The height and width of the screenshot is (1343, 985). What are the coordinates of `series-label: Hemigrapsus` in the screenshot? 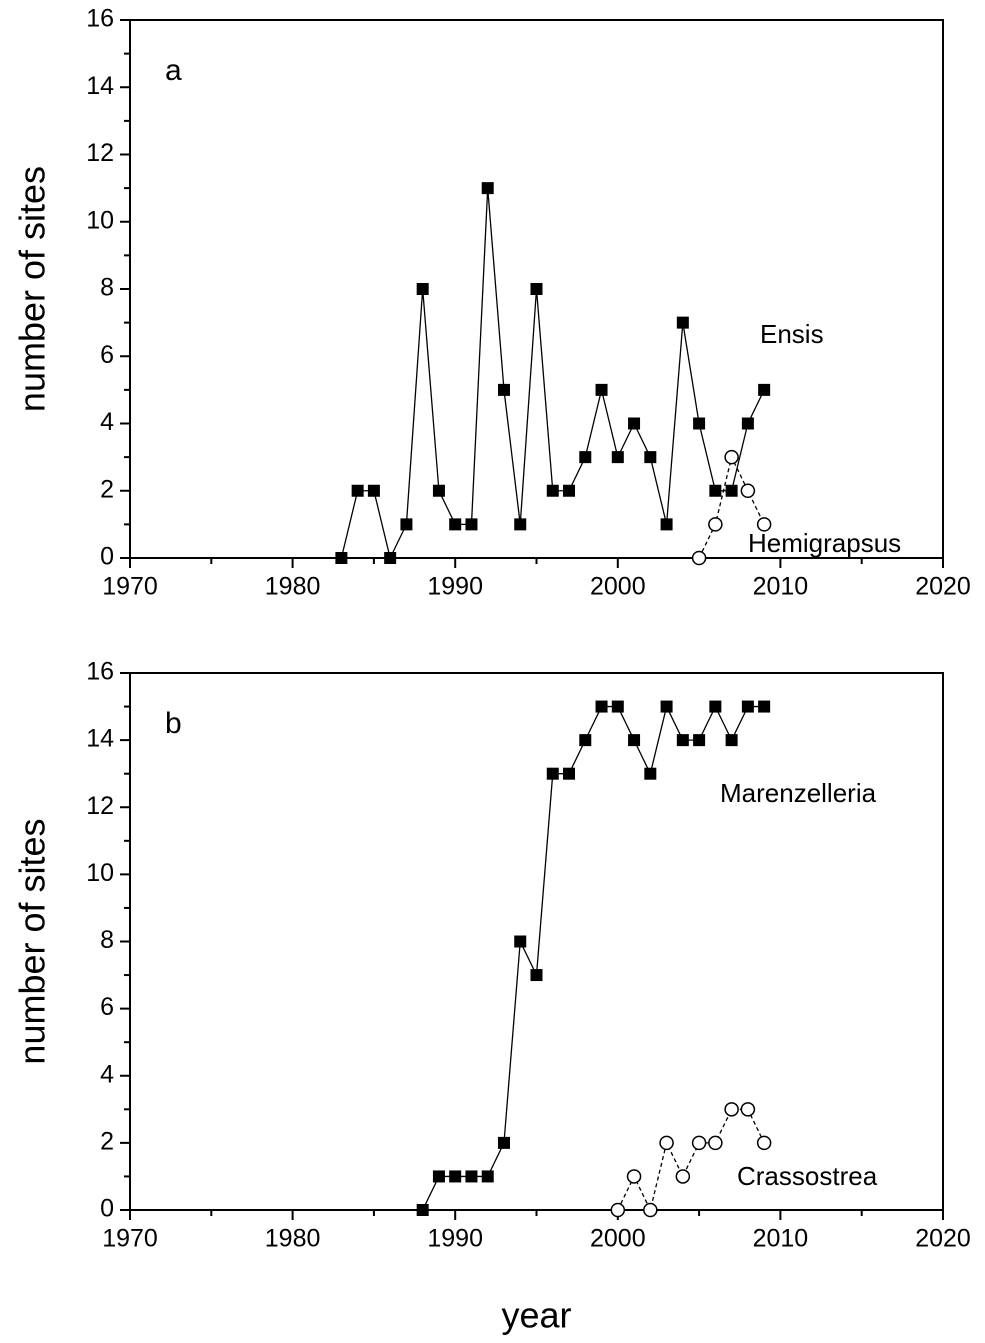 It's located at (824, 543).